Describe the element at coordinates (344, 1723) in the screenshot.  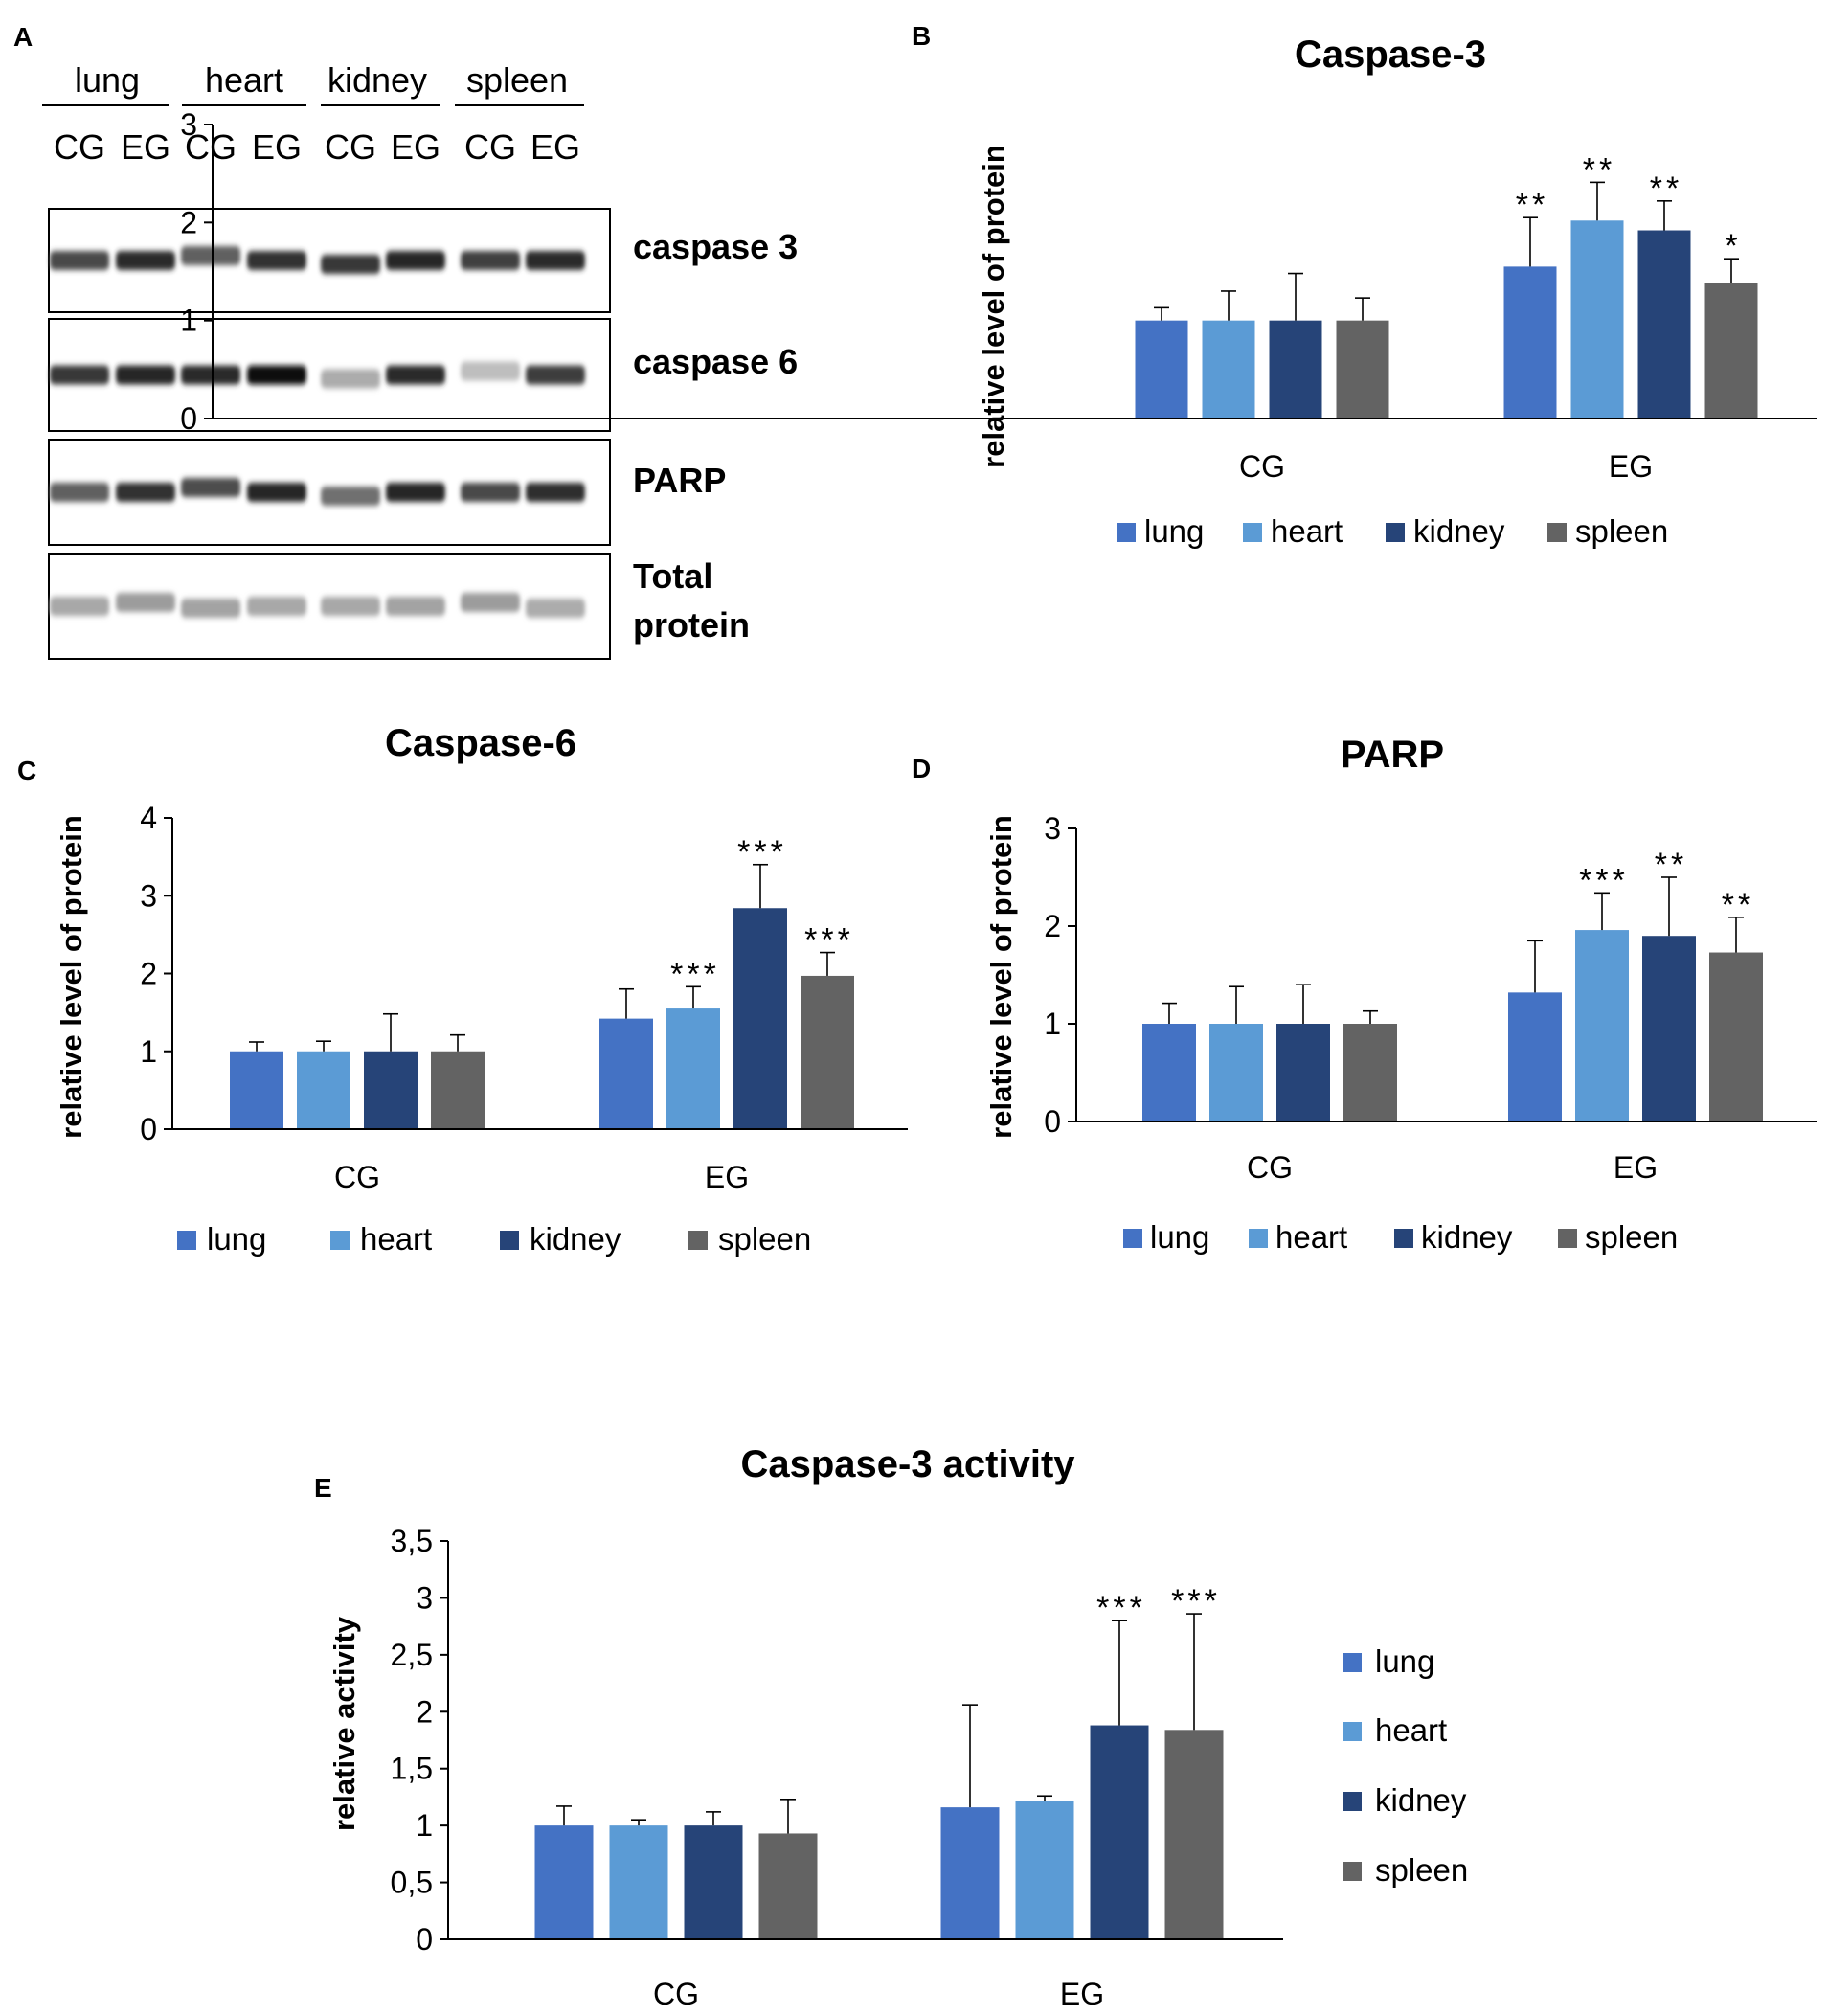
I see `y-axis-label: relative activity` at that location.